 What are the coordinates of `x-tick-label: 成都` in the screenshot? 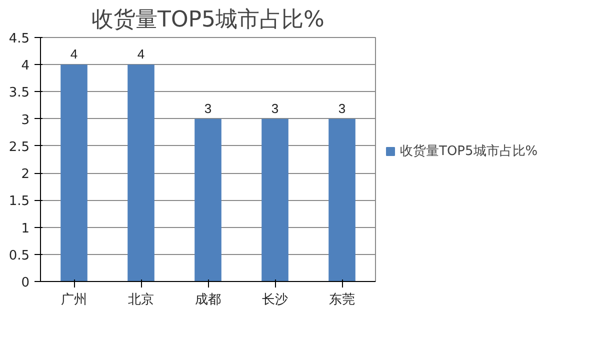 It's located at (208, 300).